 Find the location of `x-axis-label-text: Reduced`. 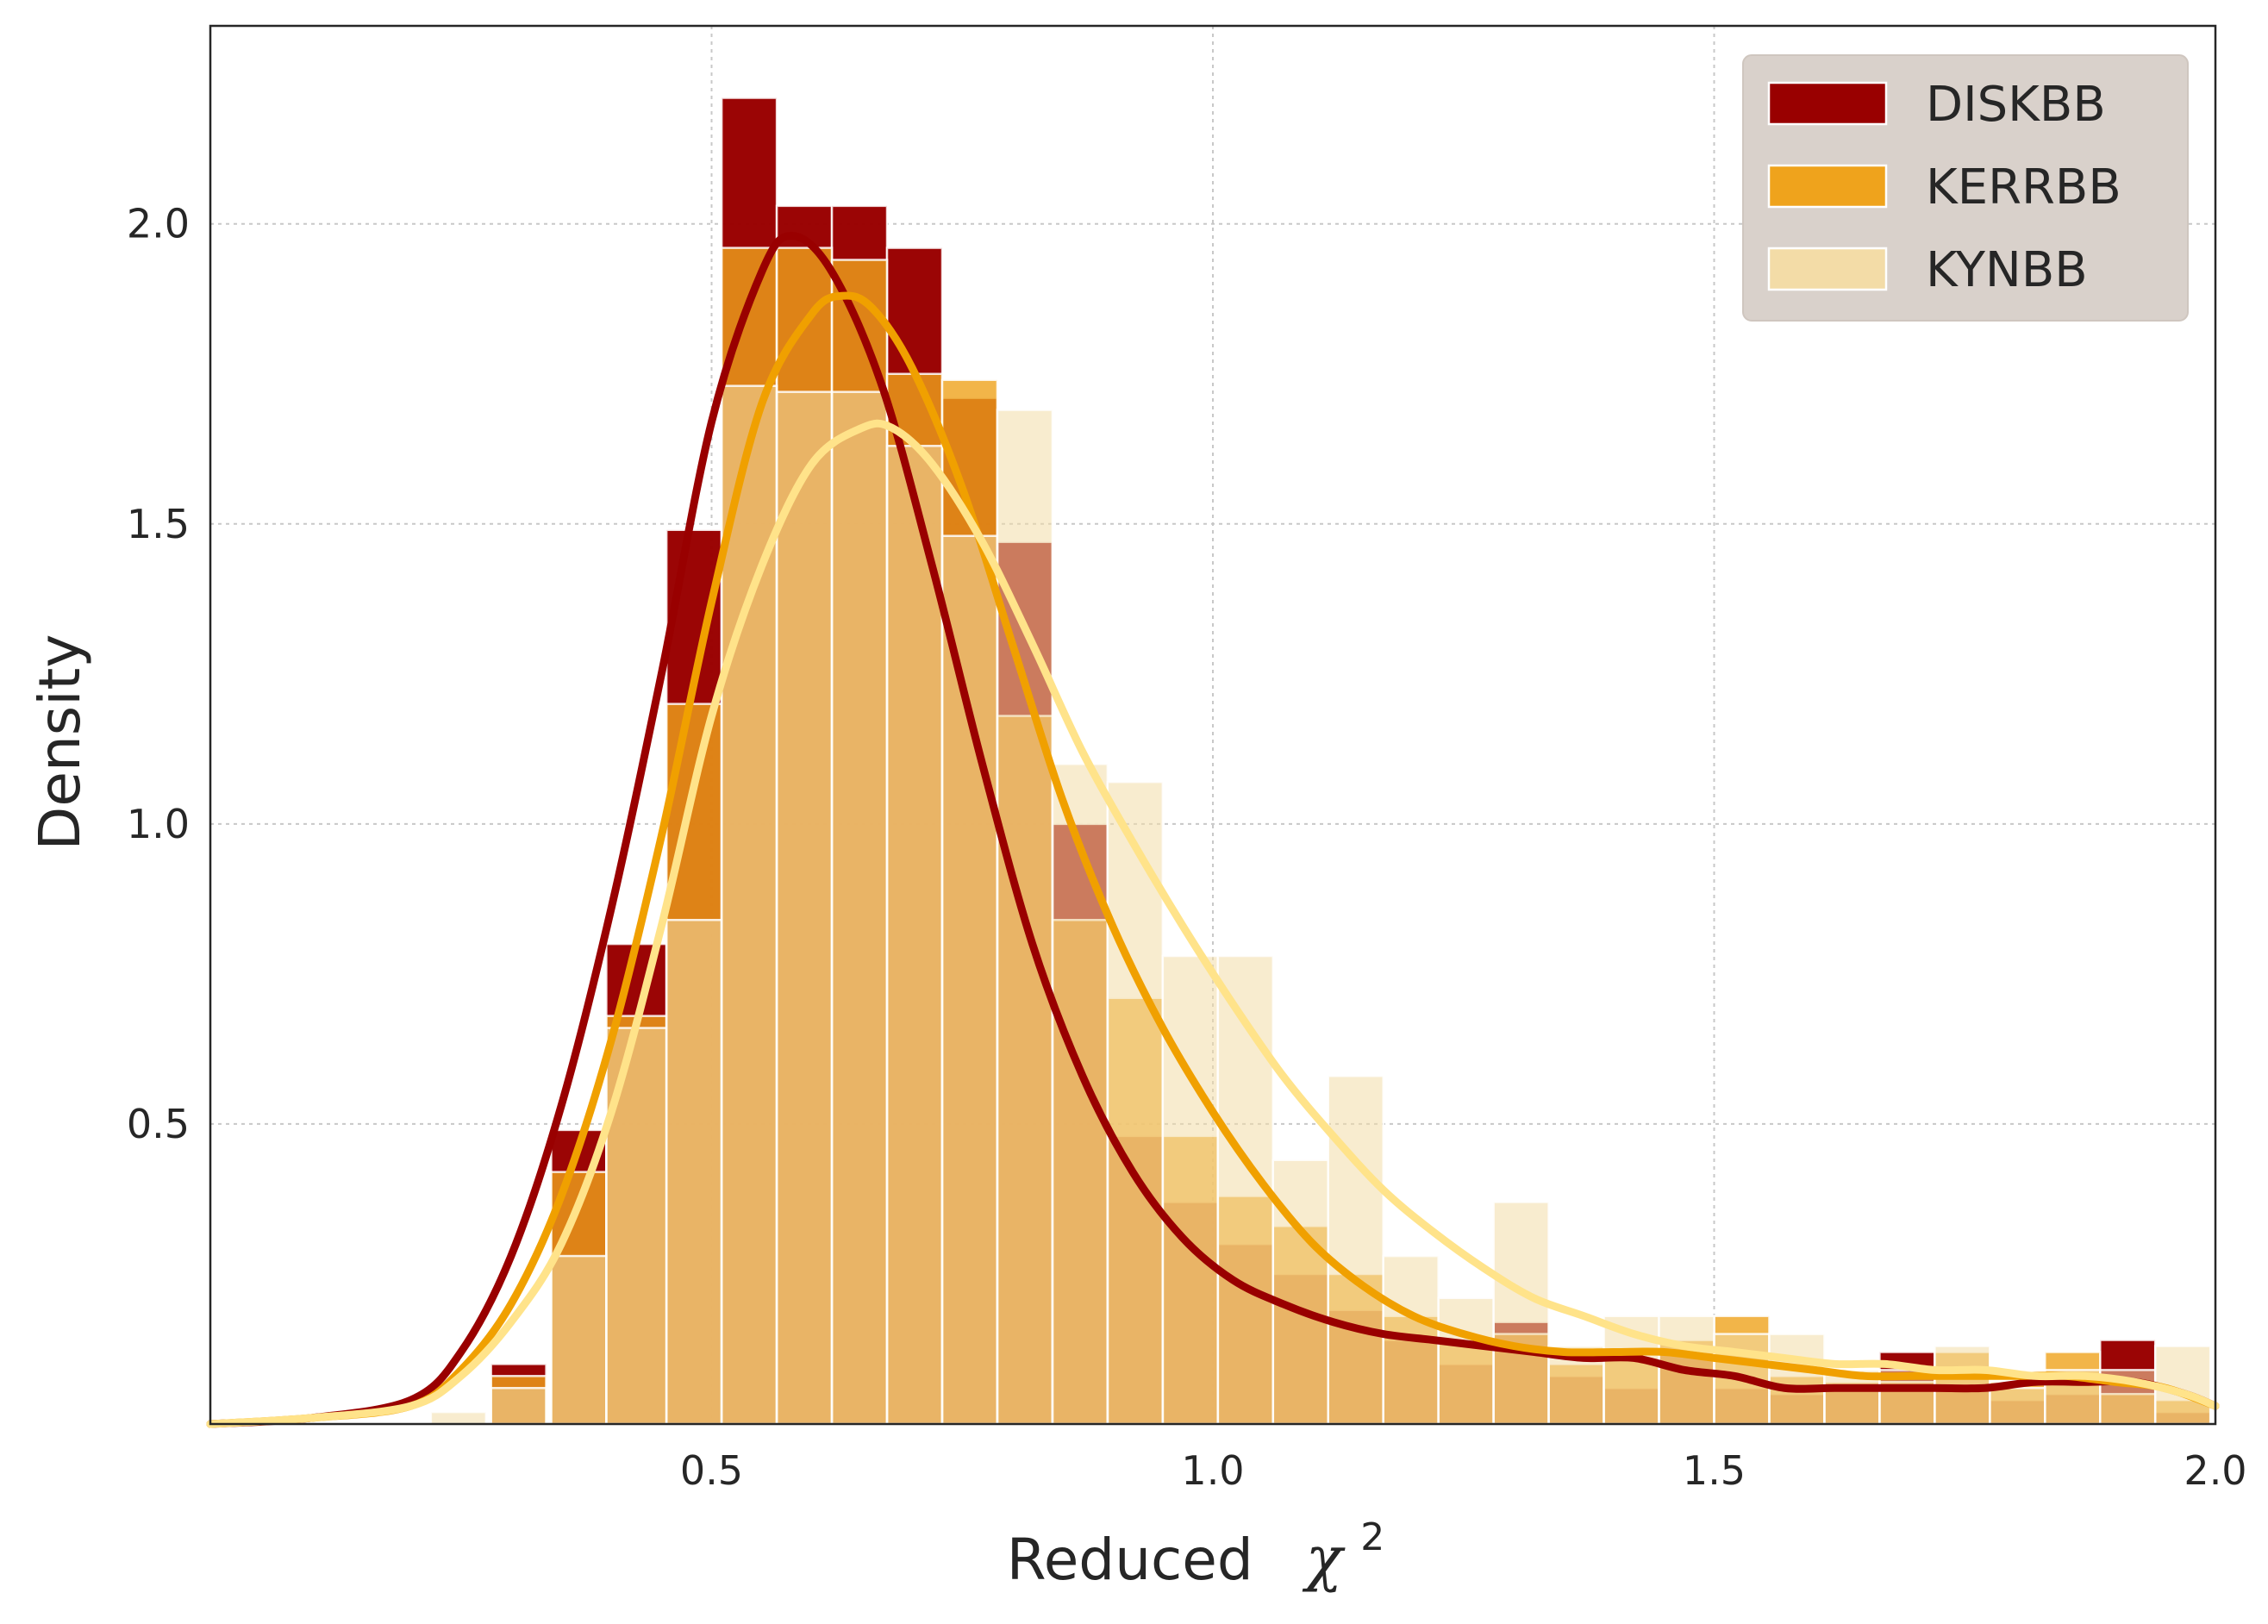

x-axis-label-text: Reduced is located at coordinates (1130, 1560).